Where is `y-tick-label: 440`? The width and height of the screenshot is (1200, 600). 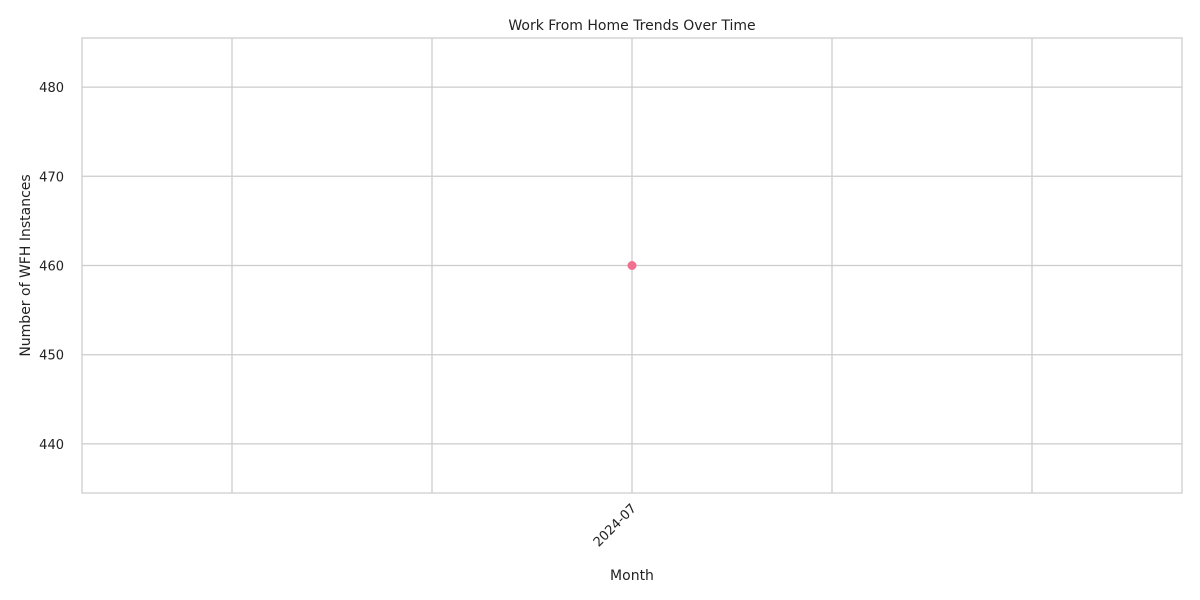
y-tick-label: 440 is located at coordinates (51, 445).